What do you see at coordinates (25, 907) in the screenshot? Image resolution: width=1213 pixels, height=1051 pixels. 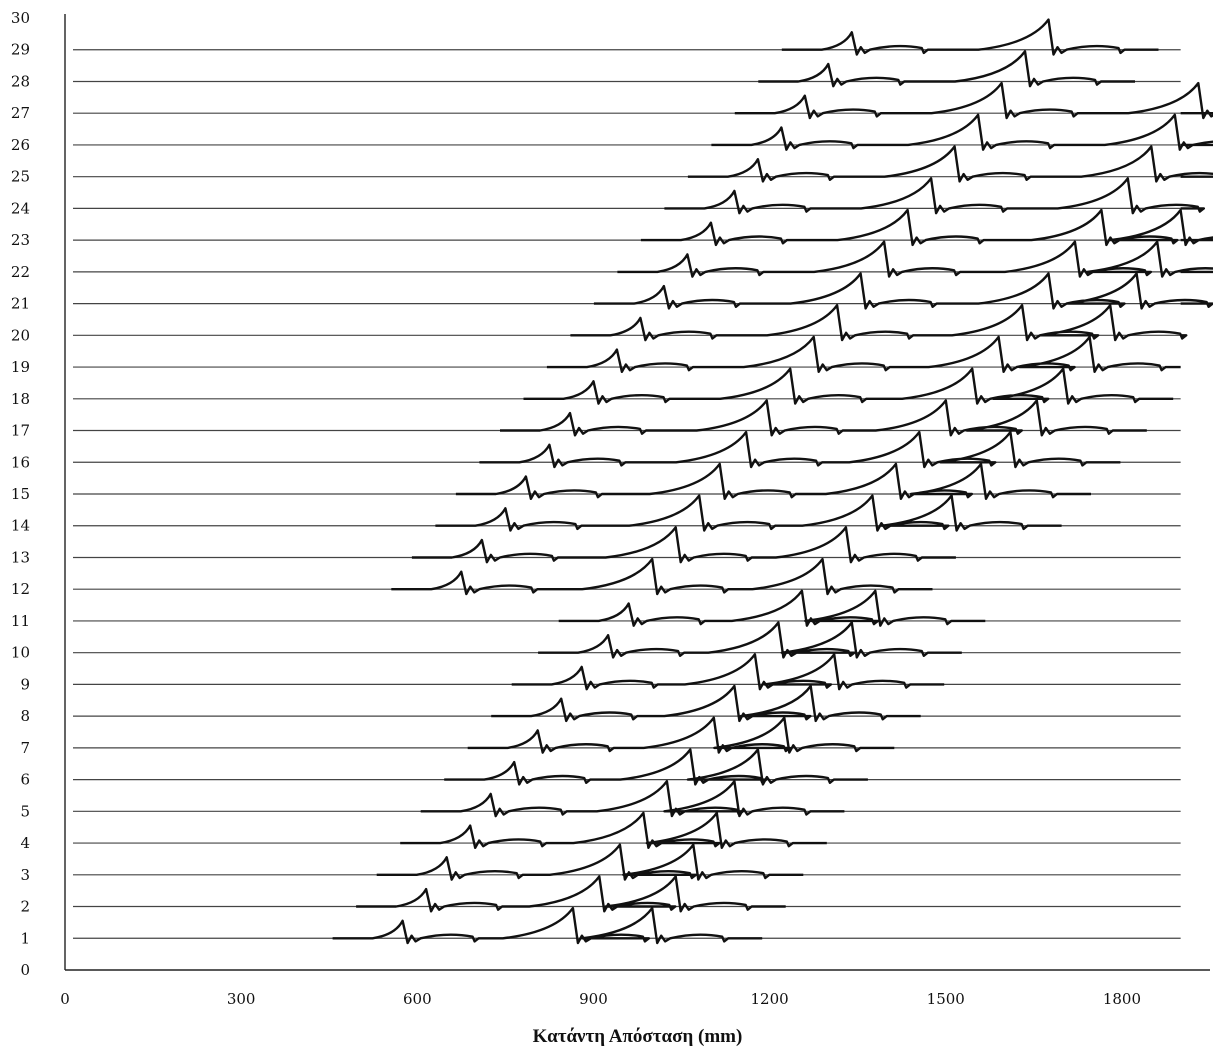 I see `y-tick-label: 2` at bounding box center [25, 907].